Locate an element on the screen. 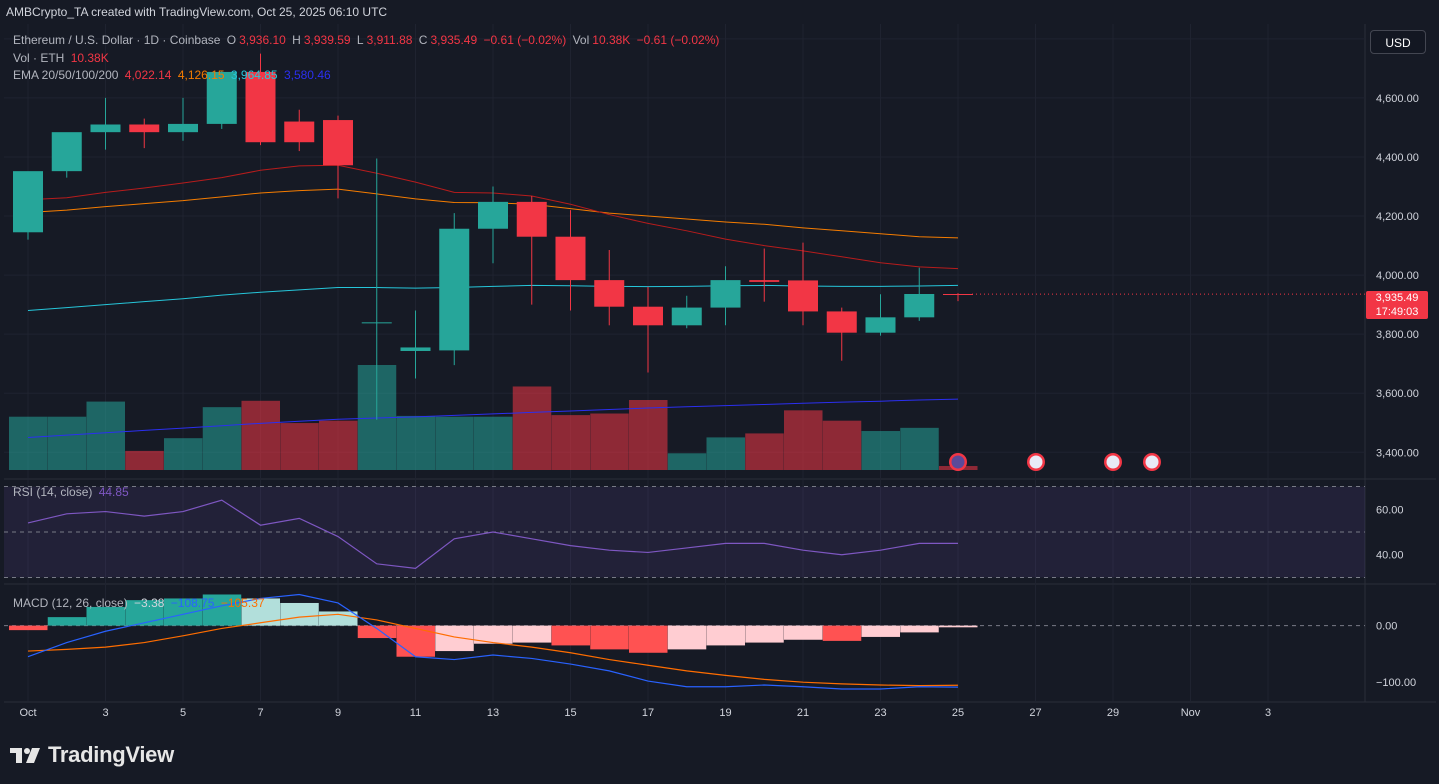  time-axis-label: 27 is located at coordinates (1035, 713).